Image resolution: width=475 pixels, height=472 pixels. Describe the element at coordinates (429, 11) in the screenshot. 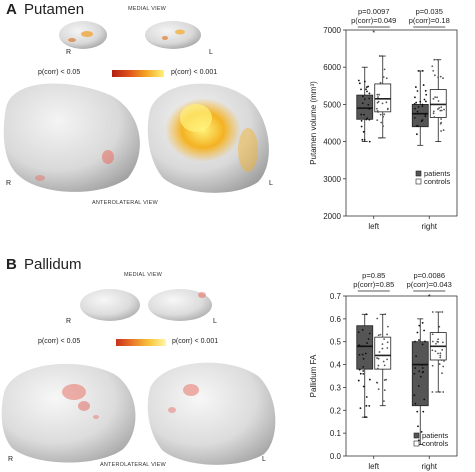

I see `p-value-label: p=0.035` at that location.